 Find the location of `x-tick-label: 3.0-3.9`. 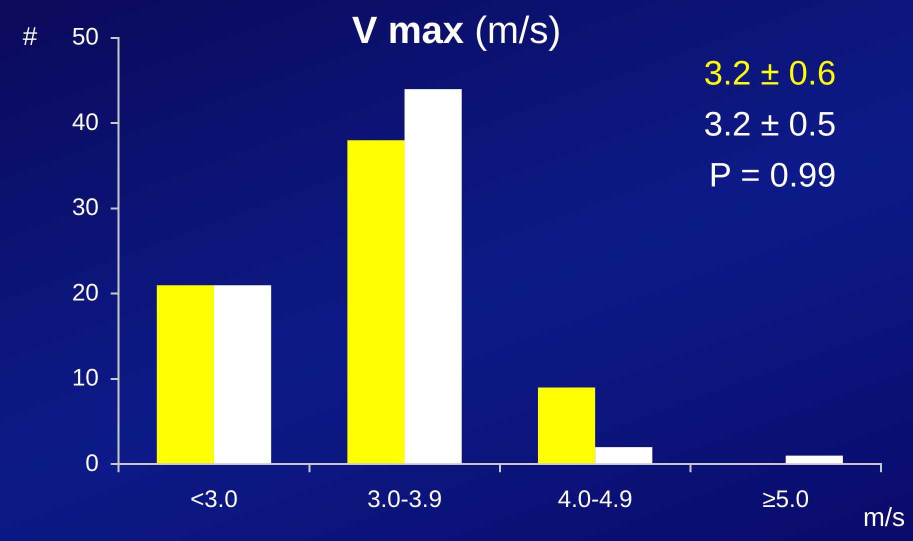

x-tick-label: 3.0-3.9 is located at coordinates (404, 500).